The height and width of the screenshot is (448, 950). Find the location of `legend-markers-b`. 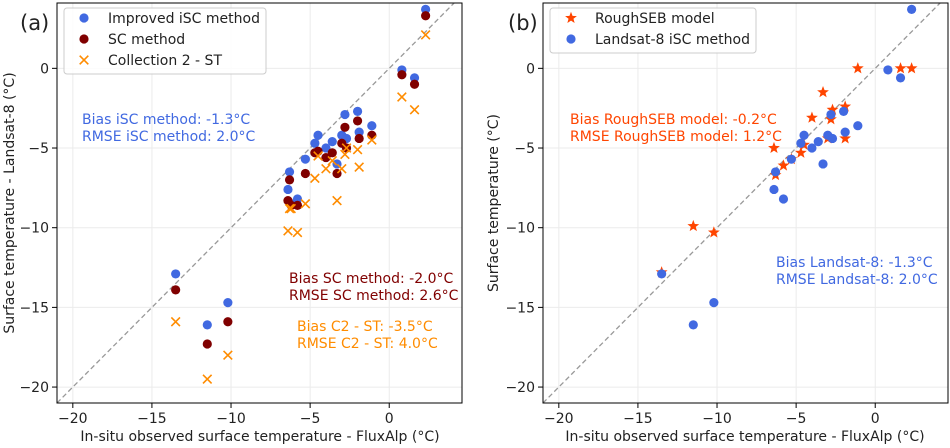

legend-markers-b is located at coordinates (571, 27).